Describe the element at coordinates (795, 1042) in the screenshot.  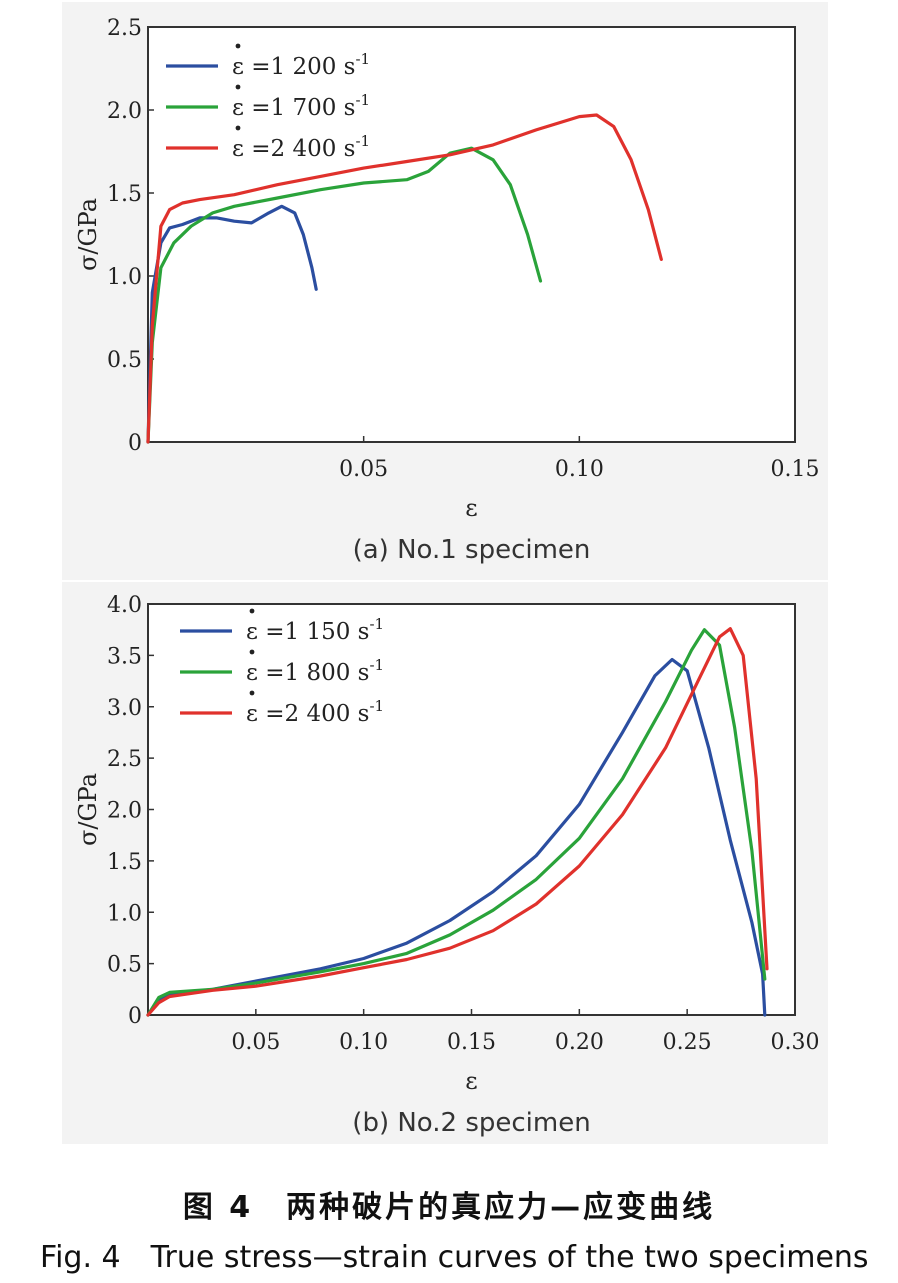
I see `x-tick-label: 0.30` at that location.